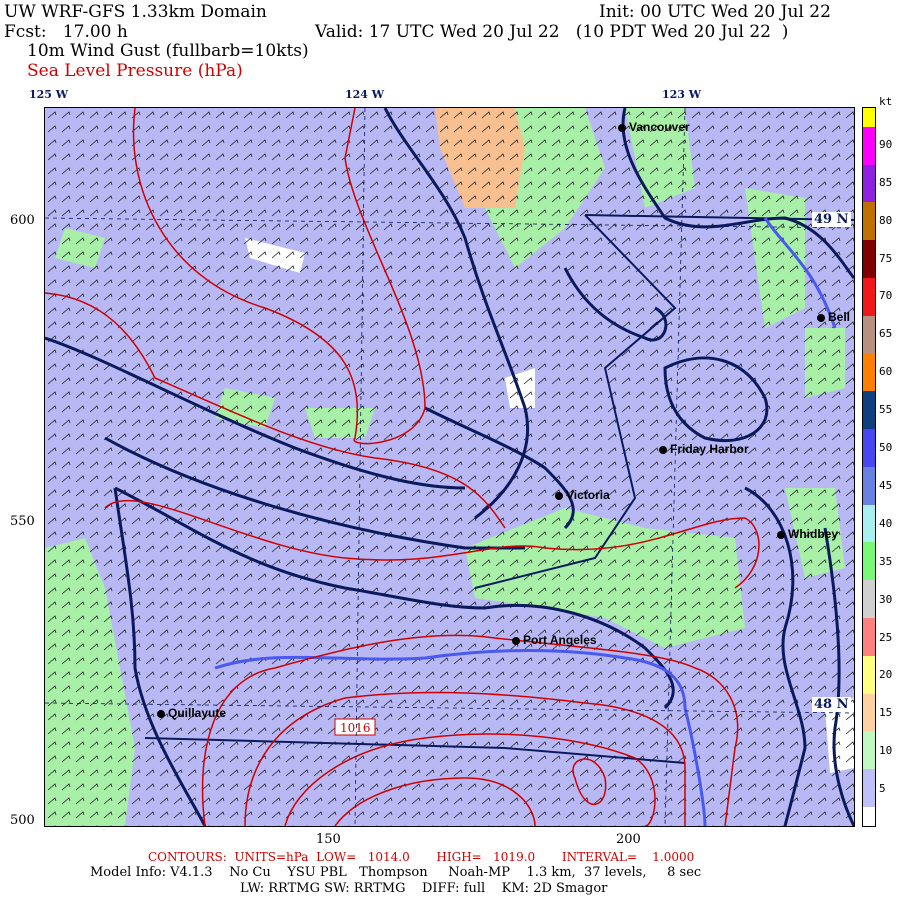 This screenshot has height=900, width=900. Describe the element at coordinates (807, 534) in the screenshot. I see `city-whidbey: Whidbey` at that location.